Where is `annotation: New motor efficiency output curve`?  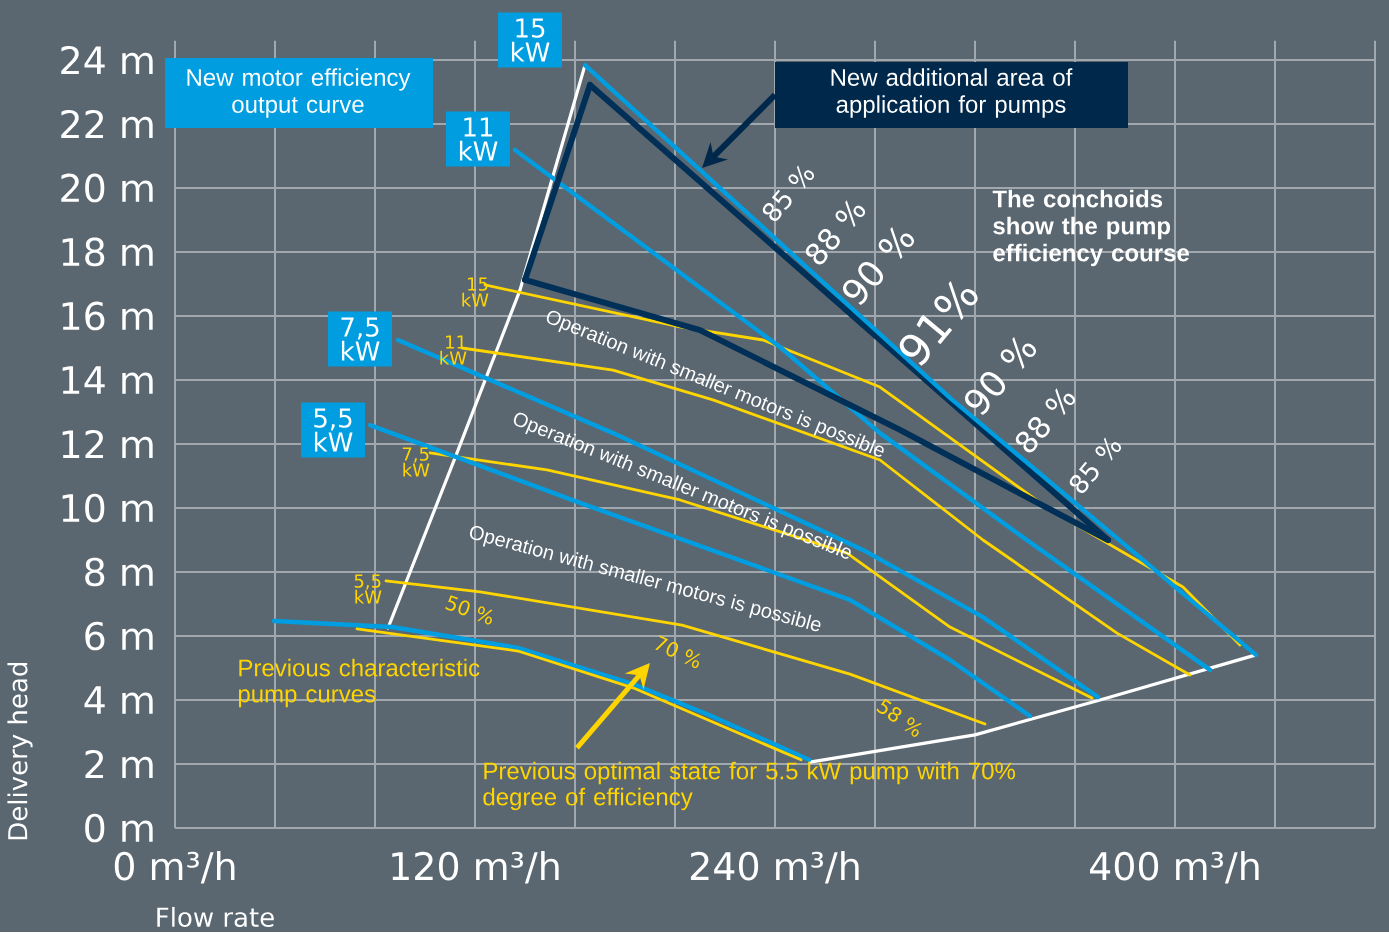
annotation: New motor efficiency output curve is located at coordinates (299, 93).